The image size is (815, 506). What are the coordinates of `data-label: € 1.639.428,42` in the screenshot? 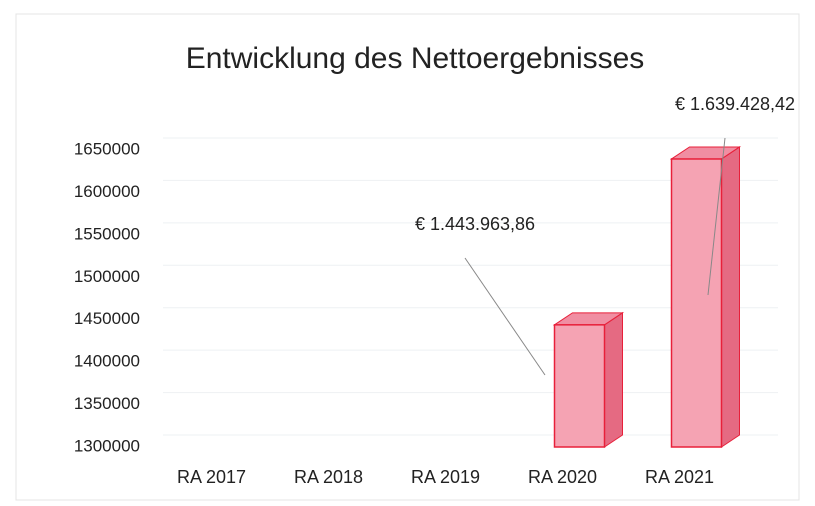 It's located at (735, 104).